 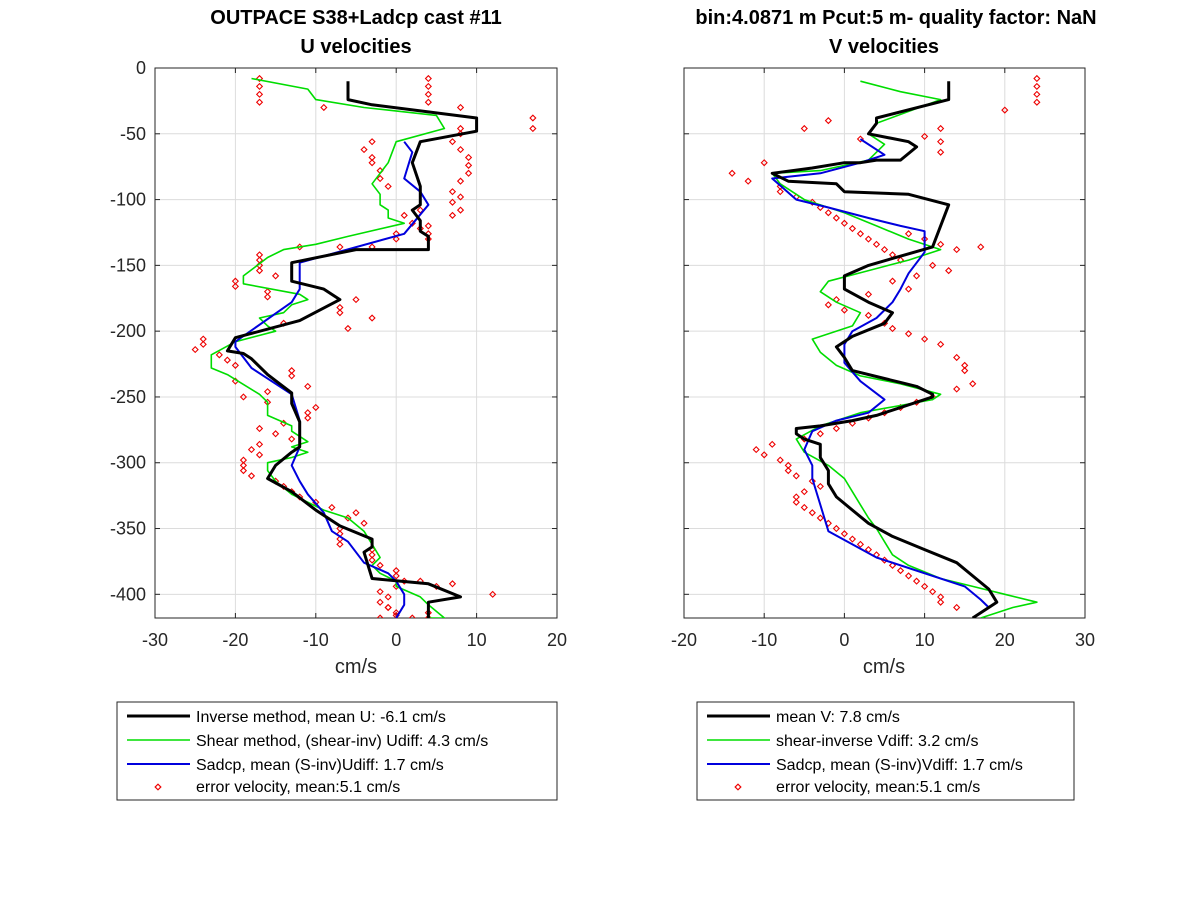 I want to click on v-x-axis-label: cm/s, so click(x=884, y=667).